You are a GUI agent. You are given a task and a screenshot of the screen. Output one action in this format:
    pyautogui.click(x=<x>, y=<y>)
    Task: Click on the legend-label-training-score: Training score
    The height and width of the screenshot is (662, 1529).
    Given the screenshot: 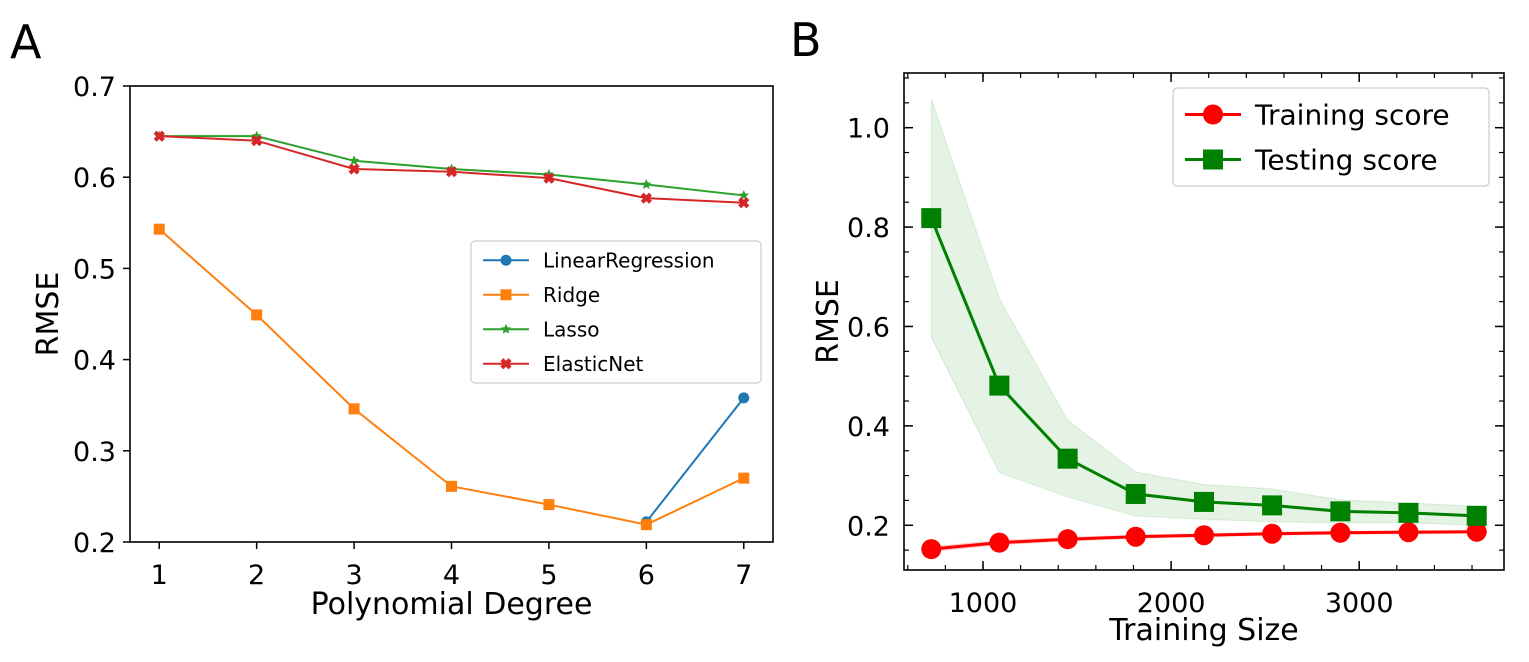 What is the action you would take?
    pyautogui.click(x=1352, y=115)
    